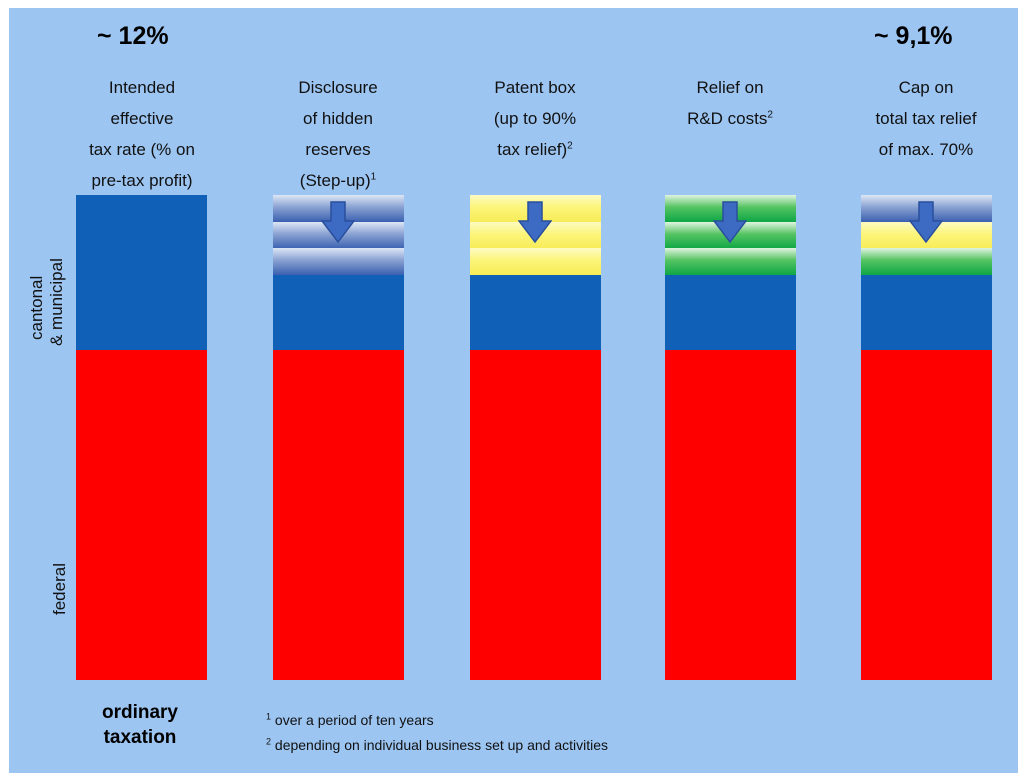 This screenshot has height=781, width=1027. I want to click on caption-cap: Cap on total tax relief of max. 70%, so click(926, 118).